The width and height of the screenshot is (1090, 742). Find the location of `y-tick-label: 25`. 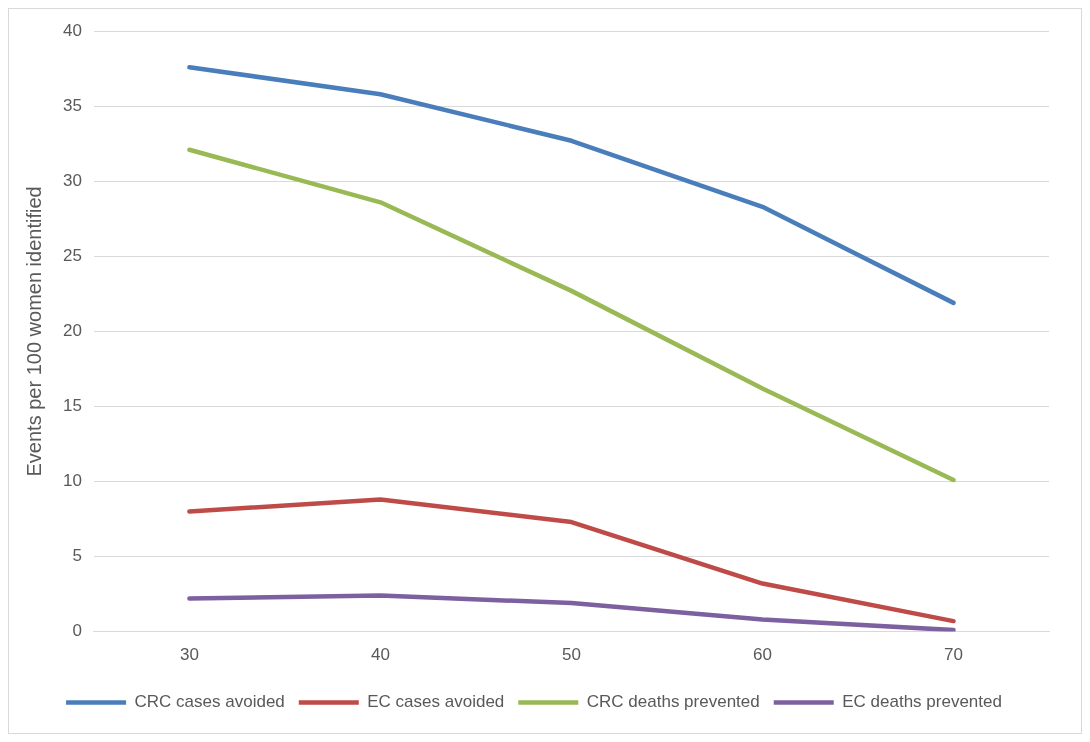

y-tick-label: 25 is located at coordinates (72, 256).